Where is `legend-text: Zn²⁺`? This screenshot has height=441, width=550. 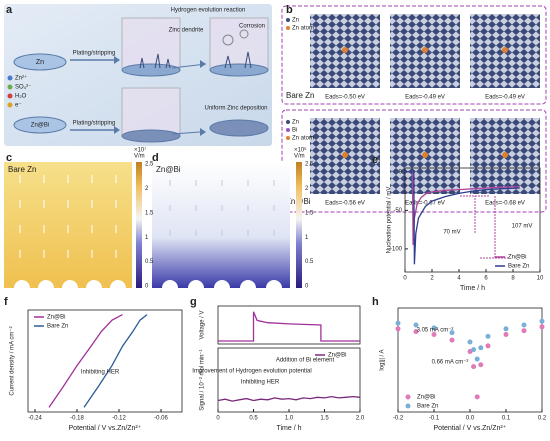
legend-text: Zn²⁺ is located at coordinates (21, 78).